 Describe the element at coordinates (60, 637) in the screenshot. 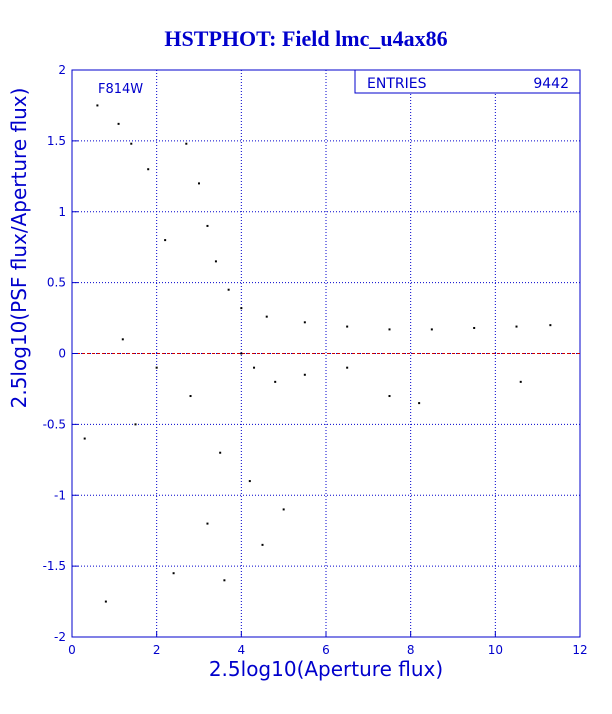

I see `y-tick-label: -2` at that location.